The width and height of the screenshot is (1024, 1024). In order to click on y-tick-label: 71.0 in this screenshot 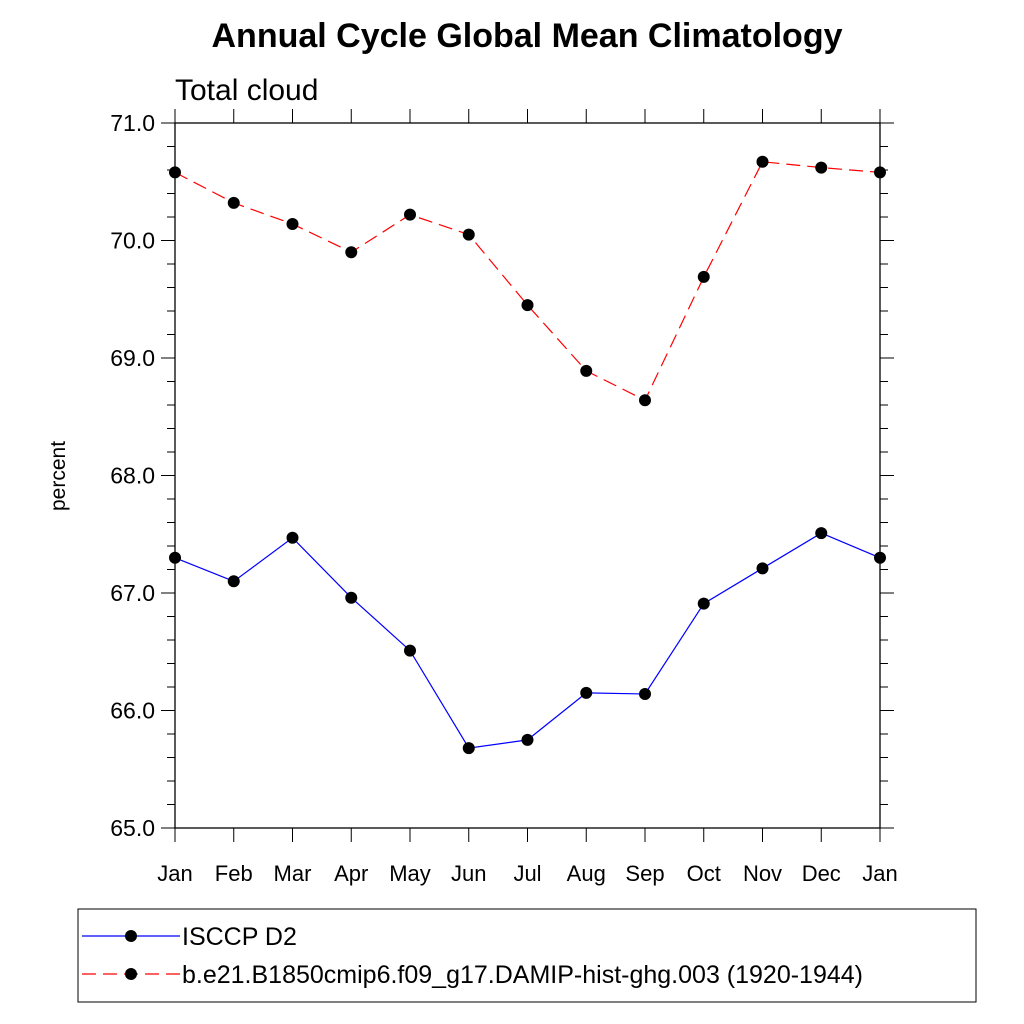, I will do `click(132, 123)`.